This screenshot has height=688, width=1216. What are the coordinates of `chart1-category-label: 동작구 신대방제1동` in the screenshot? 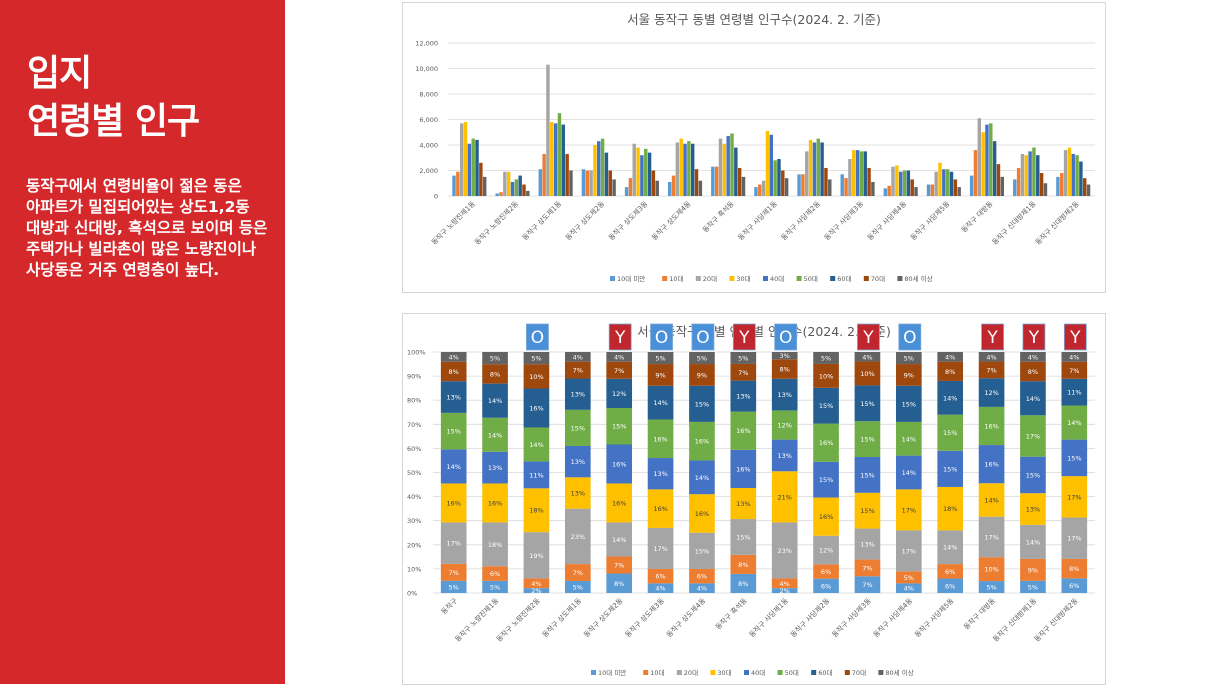 It's located at (1014, 223).